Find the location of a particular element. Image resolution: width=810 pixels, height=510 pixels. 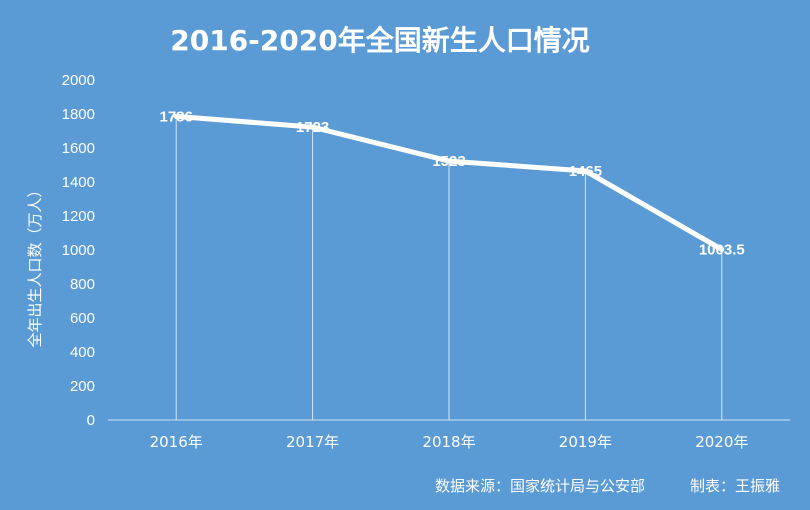

x-tick-label: 2019年 is located at coordinates (585, 442).